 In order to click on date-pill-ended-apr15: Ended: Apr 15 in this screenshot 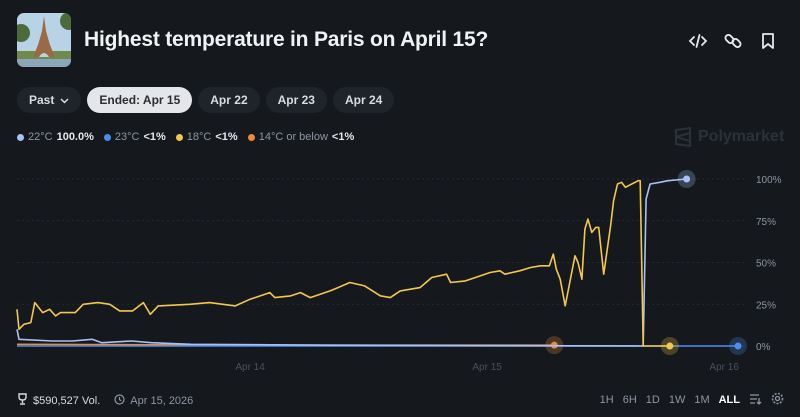, I will do `click(140, 100)`.